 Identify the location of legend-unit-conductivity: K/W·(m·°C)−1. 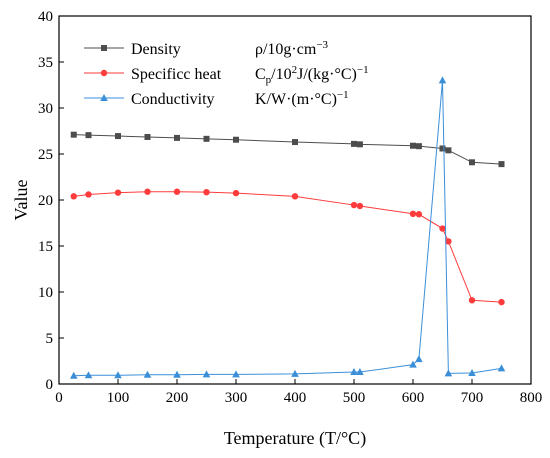
(302, 98).